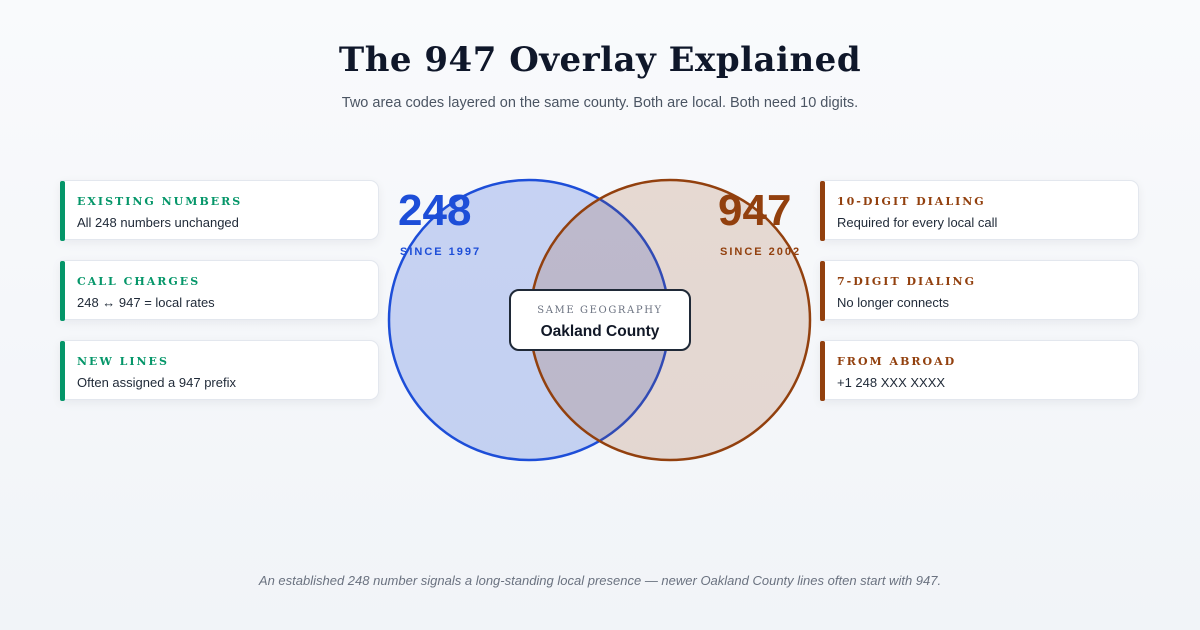  I want to click on page-title: The 947 Overlay Explained, so click(600, 60).